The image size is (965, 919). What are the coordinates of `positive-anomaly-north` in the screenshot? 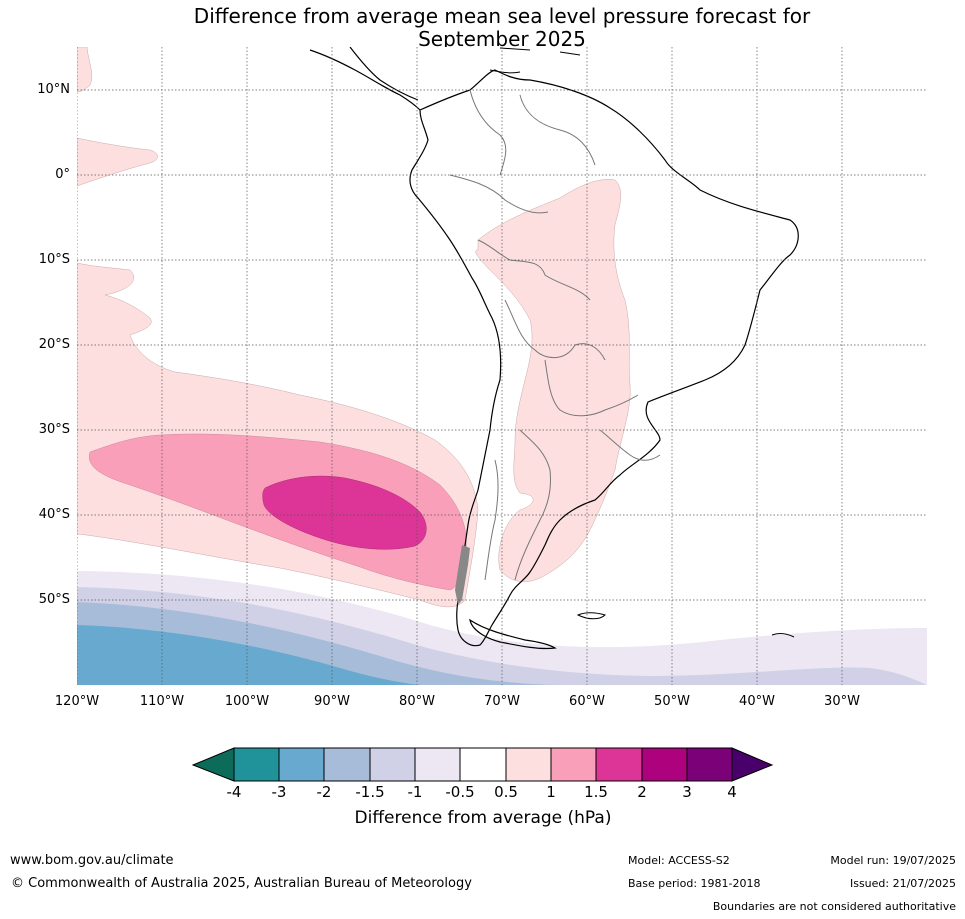 It's located at (85, 70).